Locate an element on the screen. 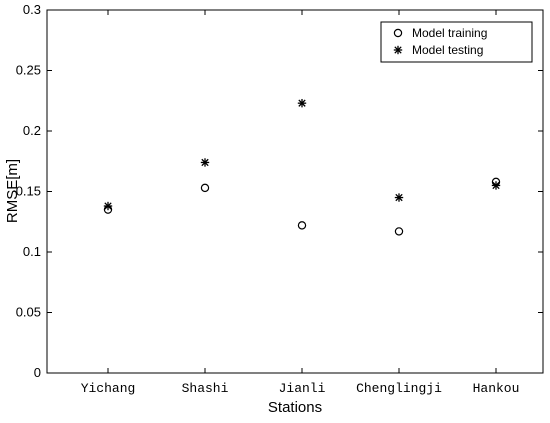 The image size is (550, 423). legend: Model training Model testing is located at coordinates (456, 42).